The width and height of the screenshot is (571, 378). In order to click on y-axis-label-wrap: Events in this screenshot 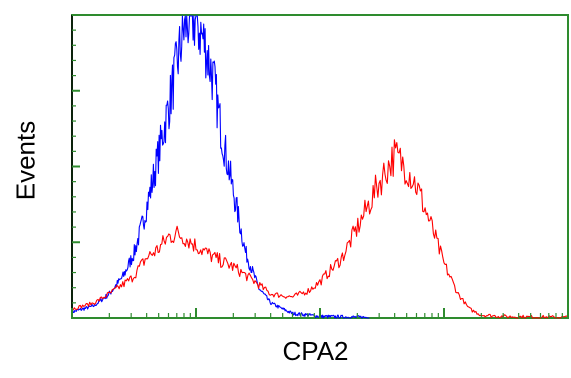, I will do `click(26, 160)`.